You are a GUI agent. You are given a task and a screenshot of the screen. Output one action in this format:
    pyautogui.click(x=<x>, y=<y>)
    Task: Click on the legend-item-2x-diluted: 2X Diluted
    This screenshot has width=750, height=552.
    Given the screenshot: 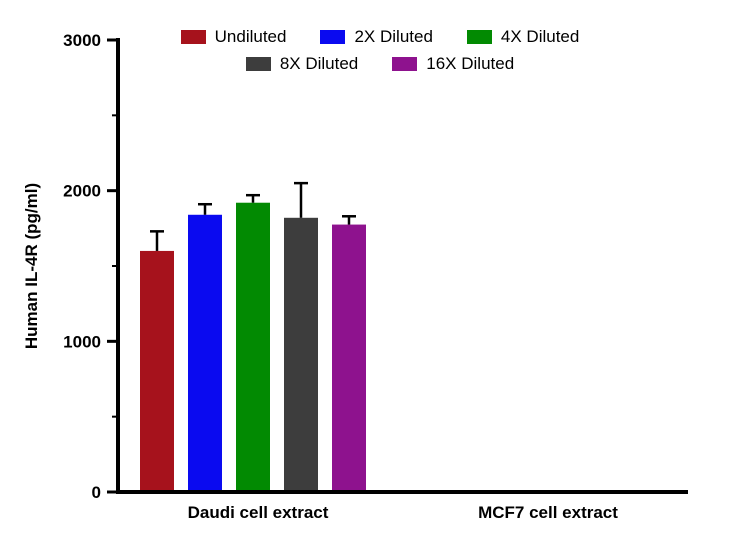 What is the action you would take?
    pyautogui.click(x=376, y=36)
    